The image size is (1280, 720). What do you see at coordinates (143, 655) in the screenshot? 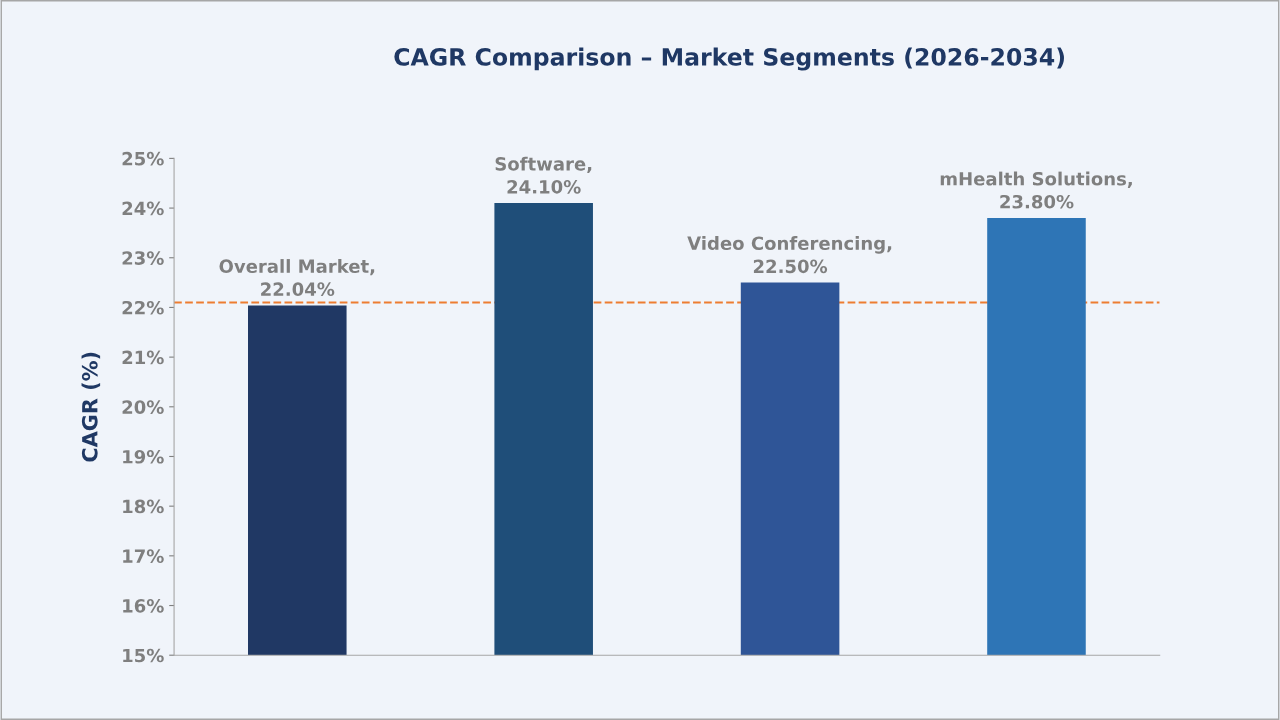
I see `y-tick-label: 15%` at bounding box center [143, 655].